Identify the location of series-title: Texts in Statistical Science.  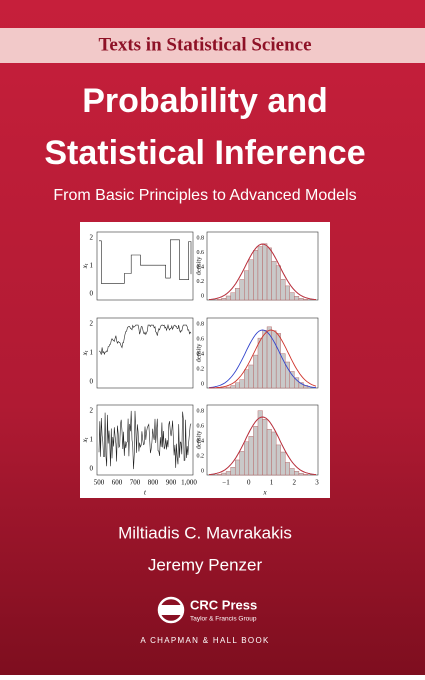
(204, 44).